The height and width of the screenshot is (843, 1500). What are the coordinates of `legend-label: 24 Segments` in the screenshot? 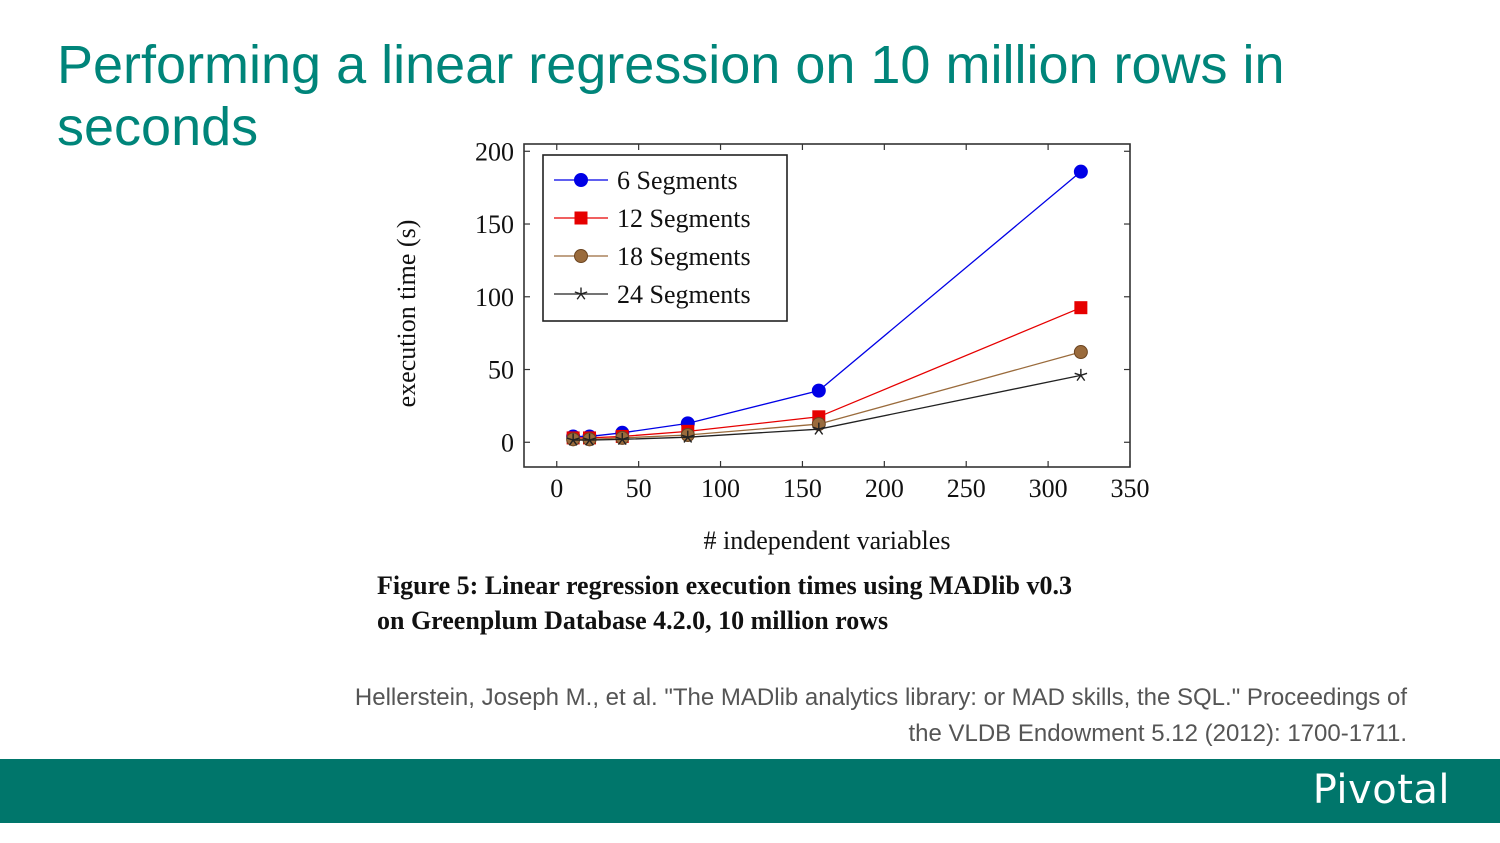 It's located at (684, 294).